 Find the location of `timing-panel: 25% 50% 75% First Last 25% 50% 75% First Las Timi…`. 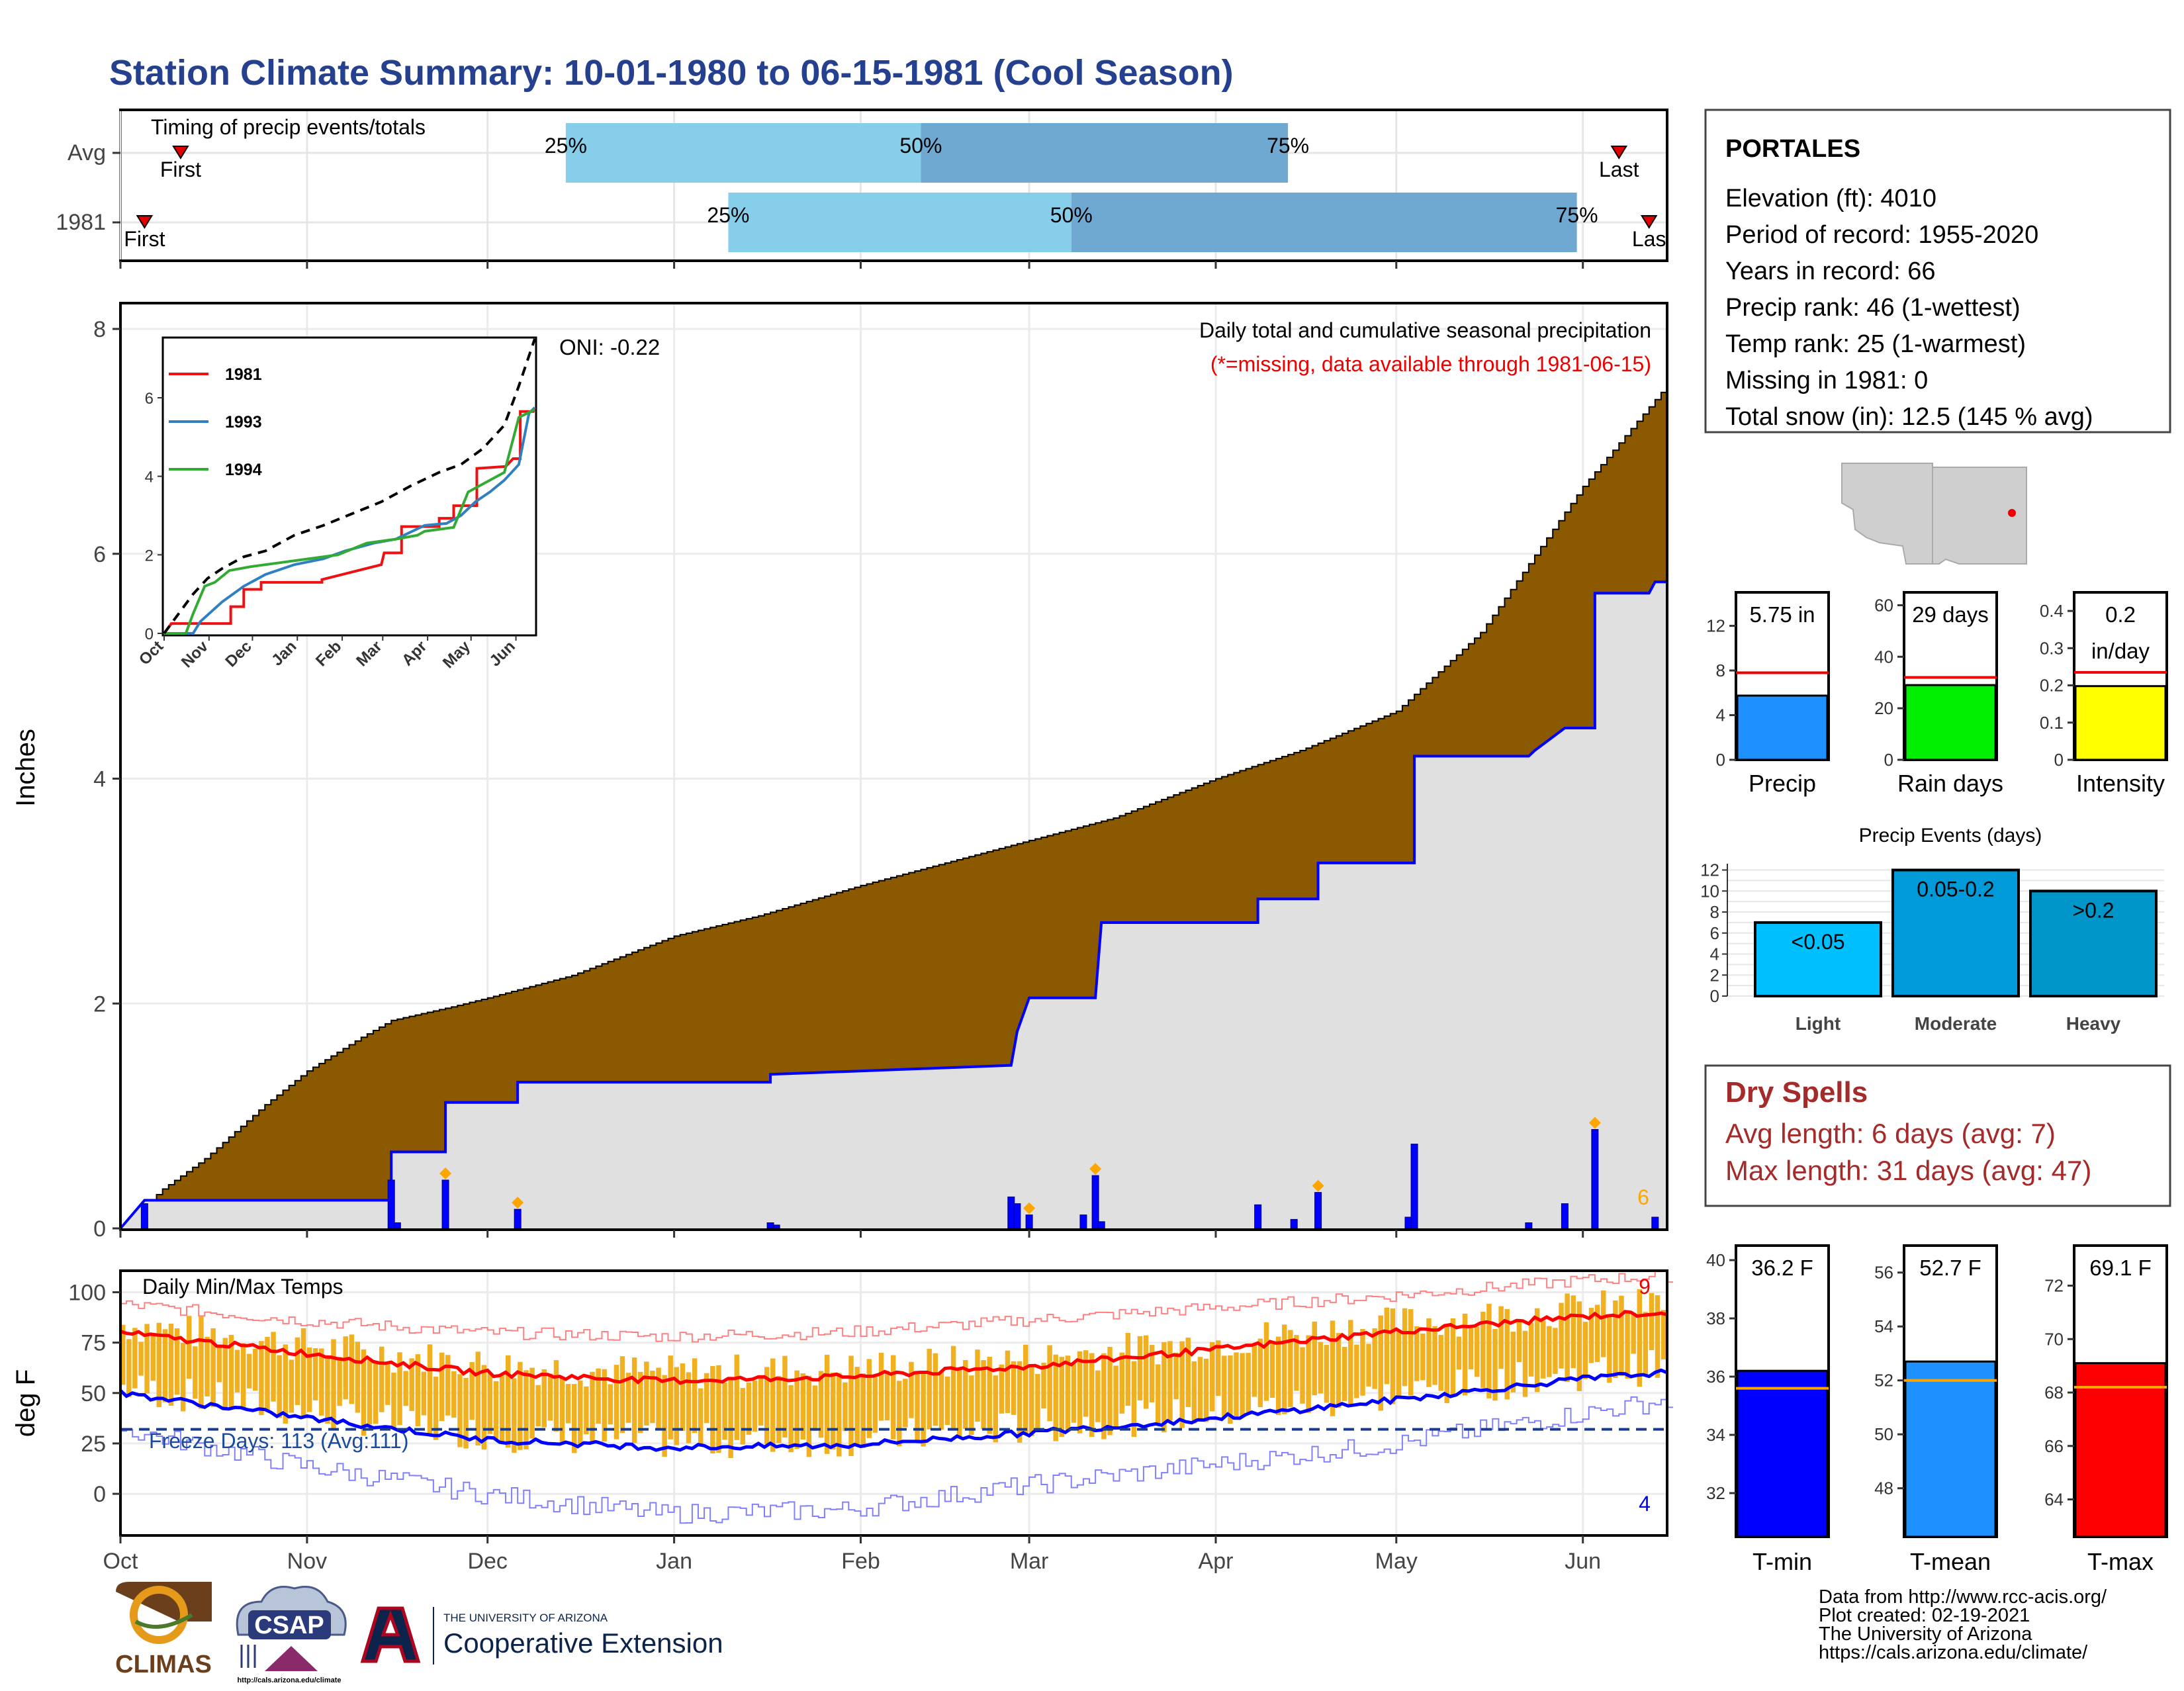

timing-panel: 25% 50% 75% First Last 25% 50% 75% First Las Timi… is located at coordinates (862, 189).